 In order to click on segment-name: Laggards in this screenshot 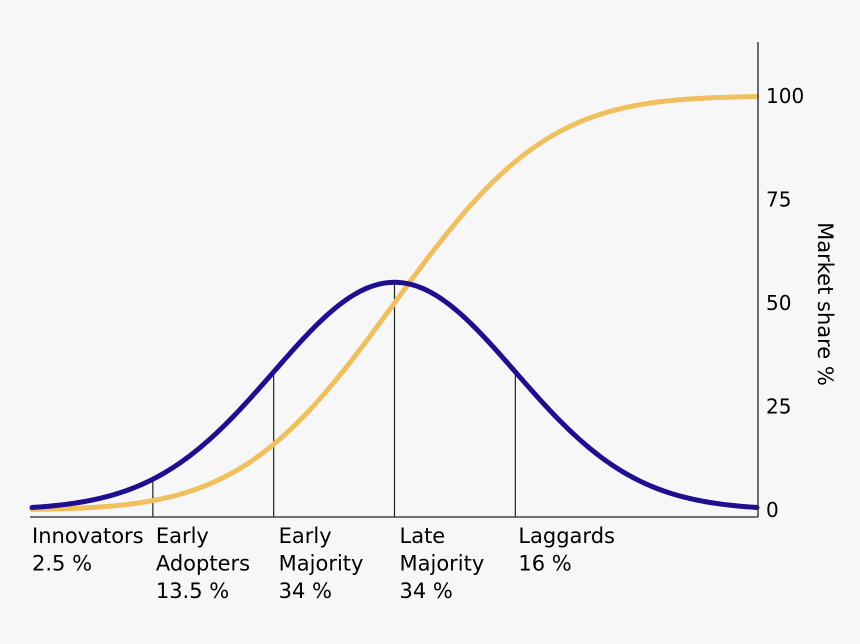, I will do `click(566, 536)`.